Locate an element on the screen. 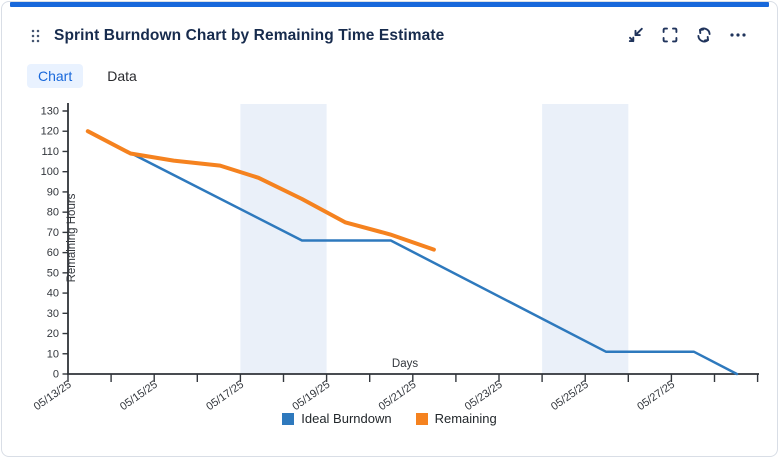 This screenshot has width=779, height=459. x-tick-label: 05/19/25 is located at coordinates (311, 396).